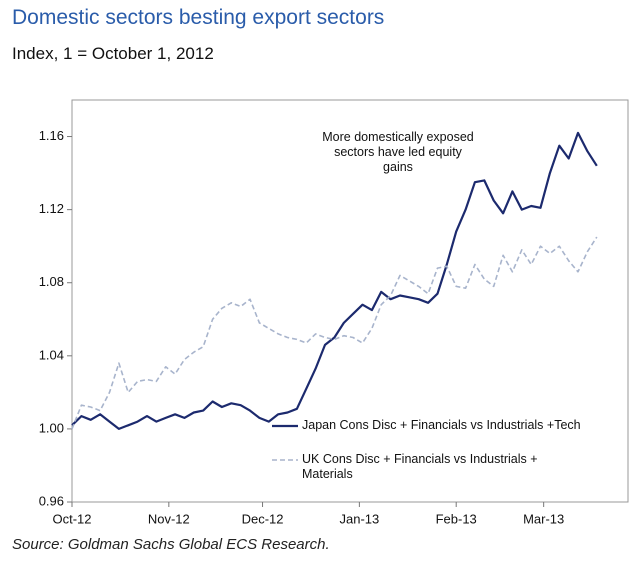 The width and height of the screenshot is (640, 562). Describe the element at coordinates (51, 427) in the screenshot. I see `y-tick-label: 1.00` at that location.